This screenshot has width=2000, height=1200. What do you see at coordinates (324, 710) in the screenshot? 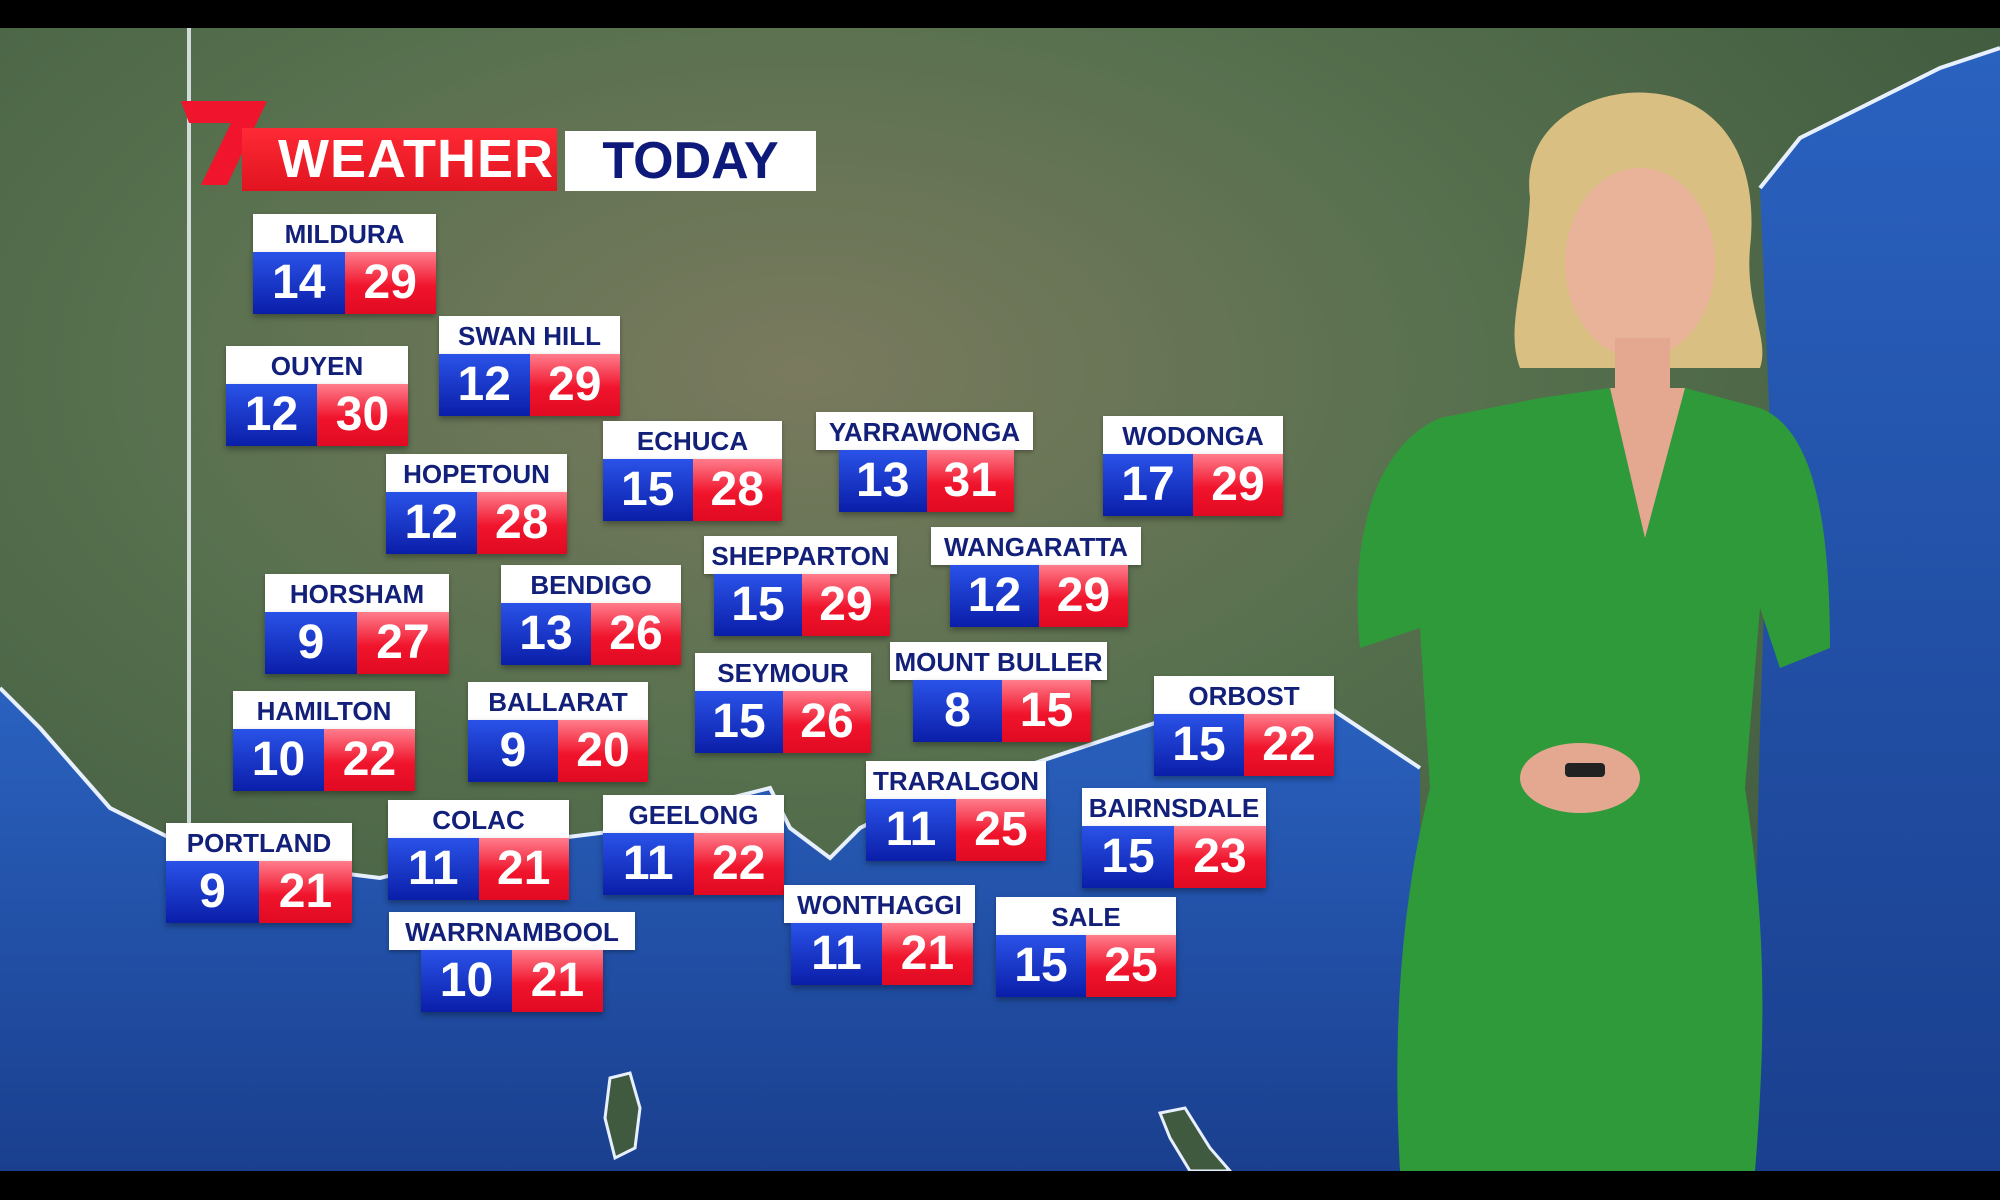
I see `station-name: HAMILTON` at bounding box center [324, 710].